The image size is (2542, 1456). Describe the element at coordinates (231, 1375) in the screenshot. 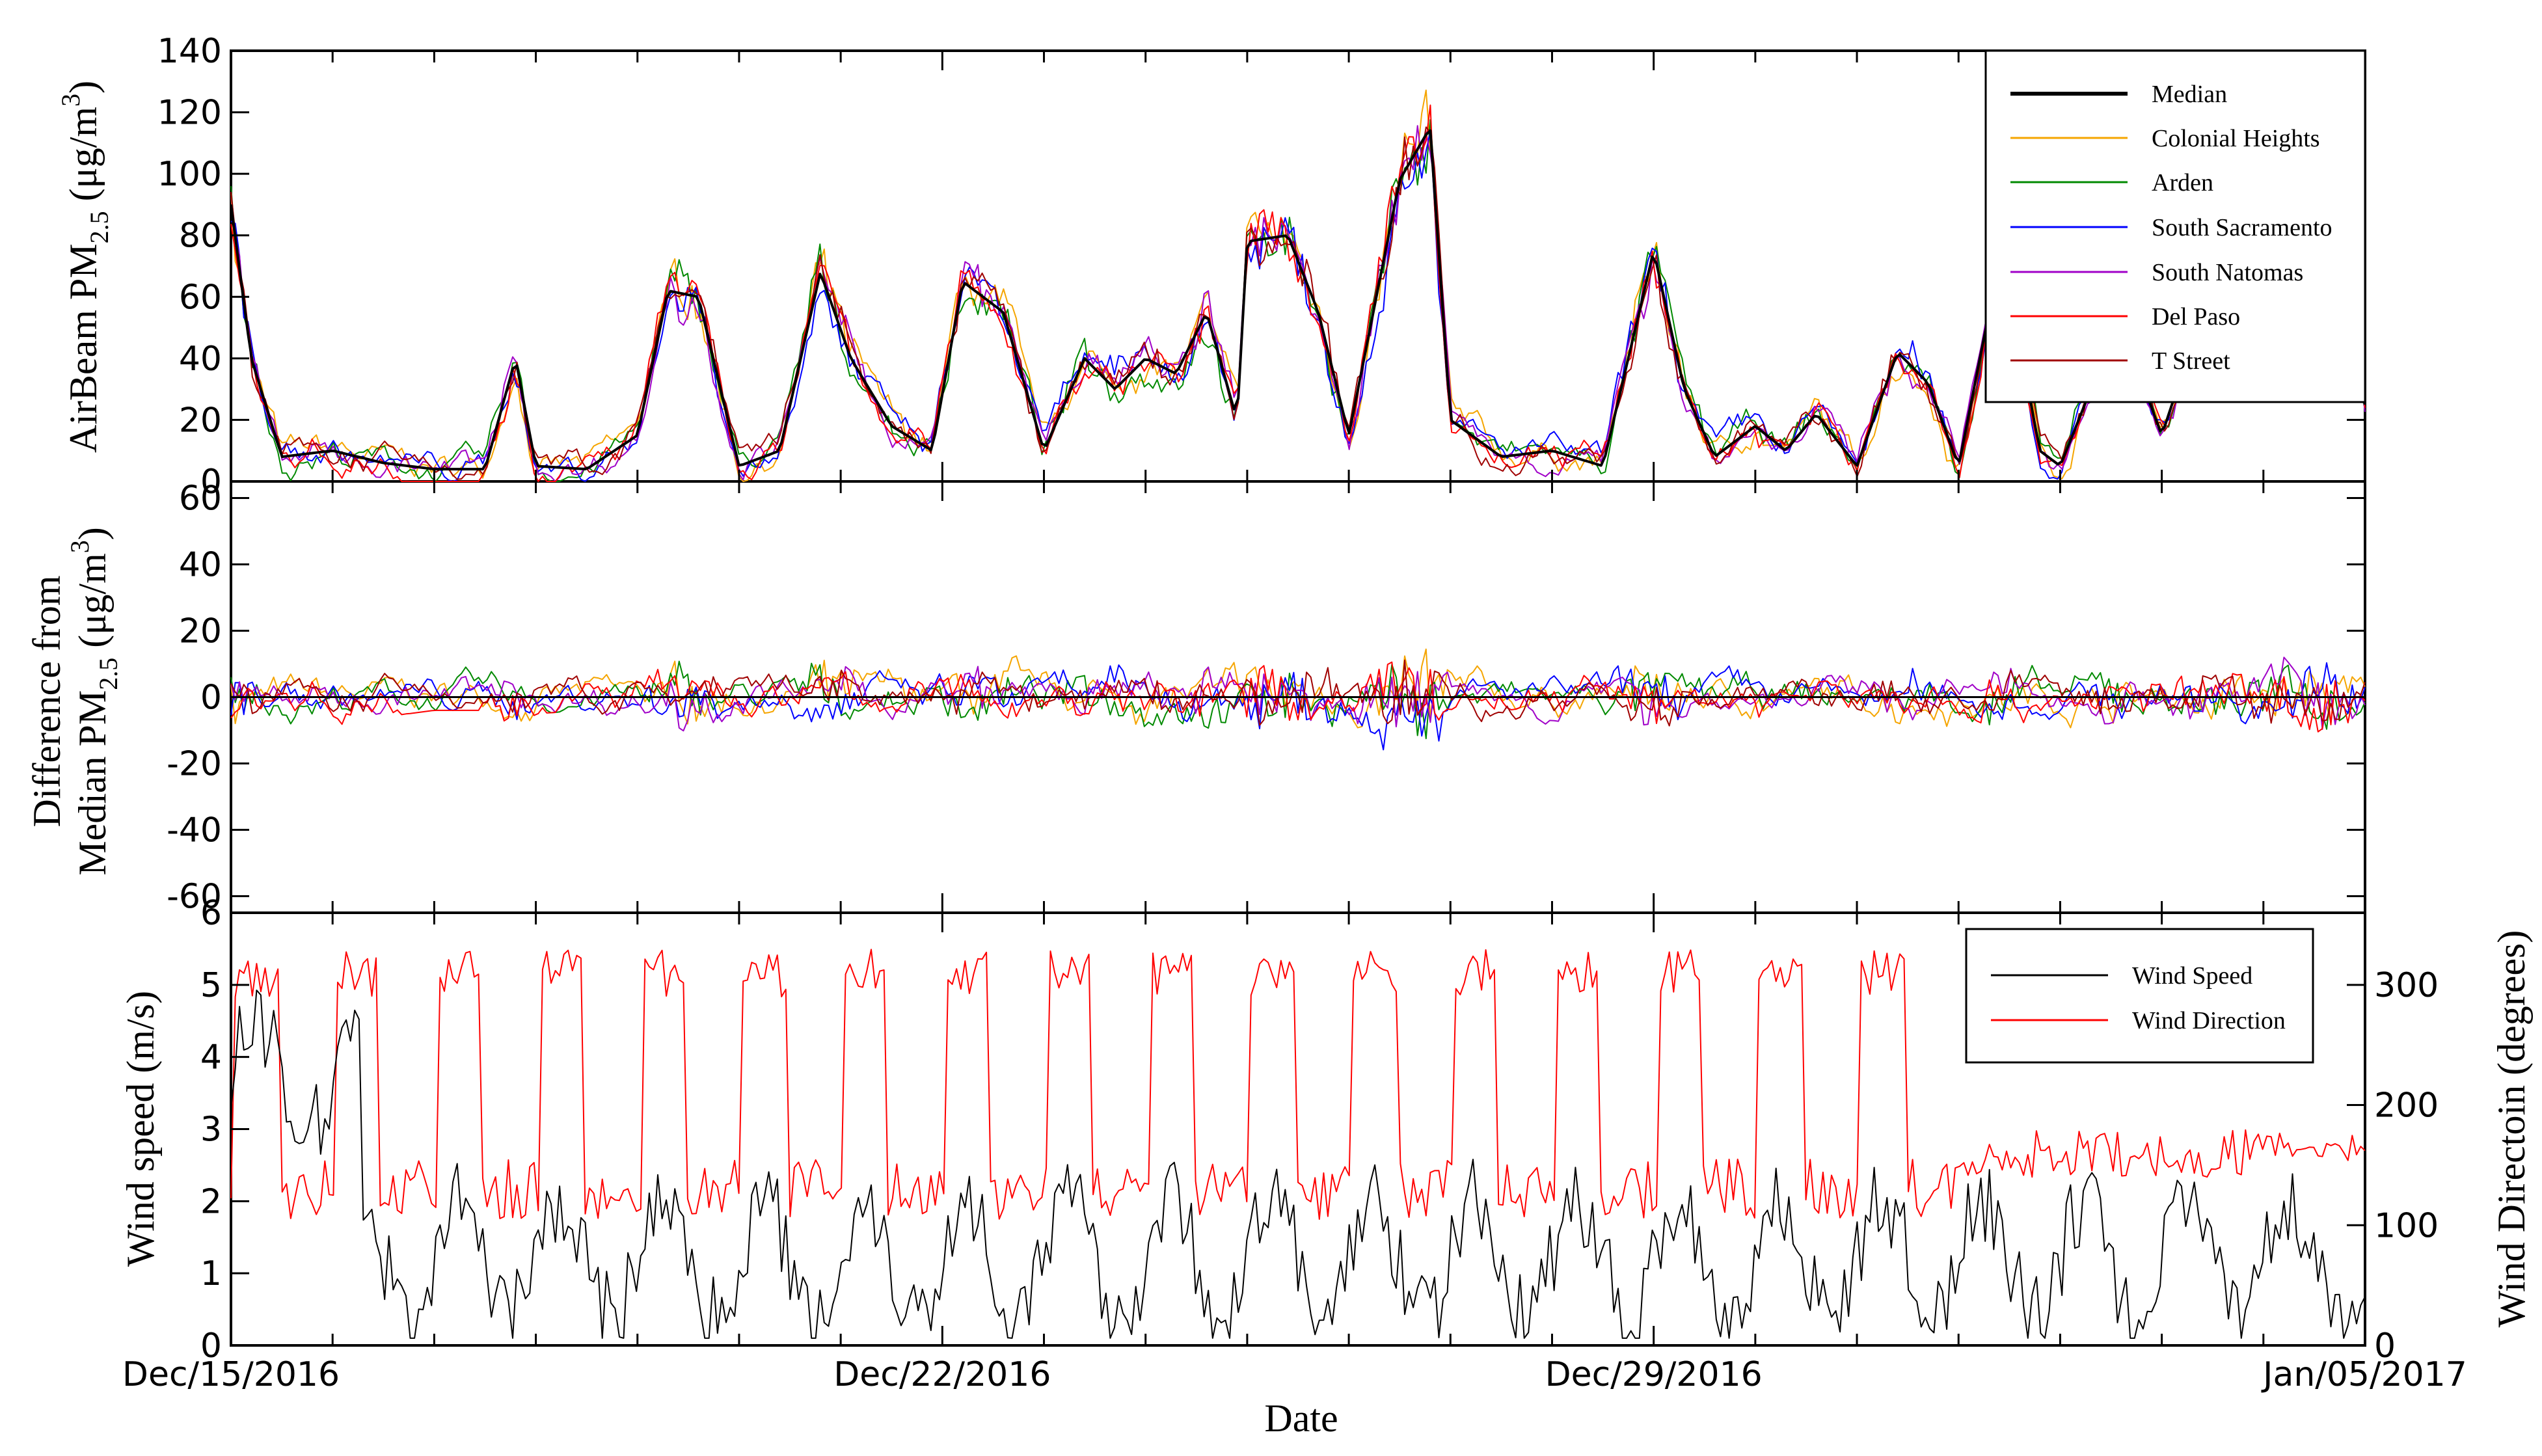

I see `x-tick-label: Dec/15/2016` at that location.